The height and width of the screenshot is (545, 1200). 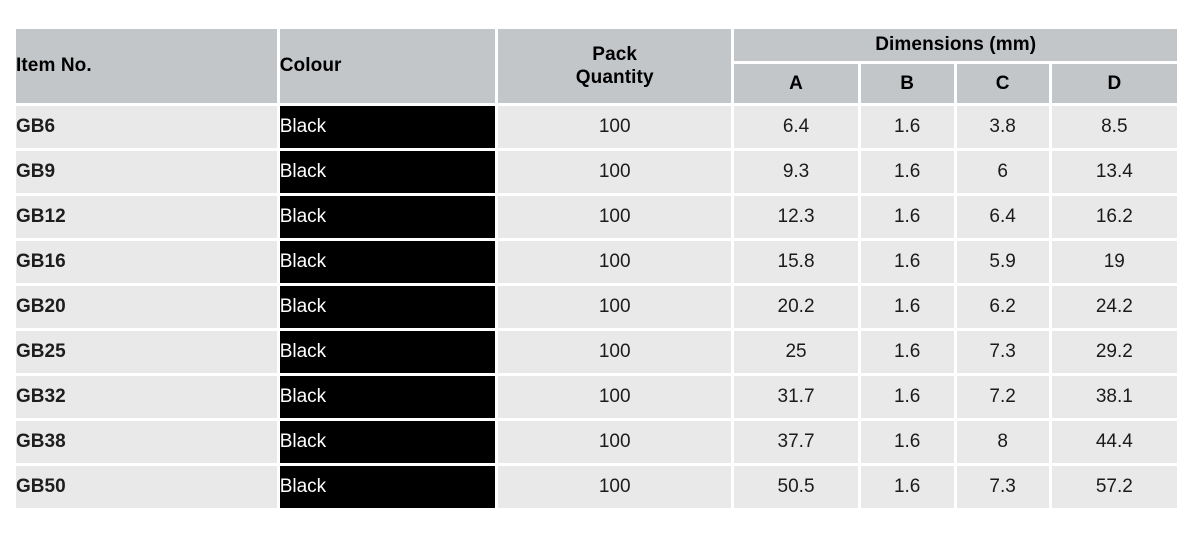 What do you see at coordinates (1002, 442) in the screenshot?
I see `cell-dimension-c: 8` at bounding box center [1002, 442].